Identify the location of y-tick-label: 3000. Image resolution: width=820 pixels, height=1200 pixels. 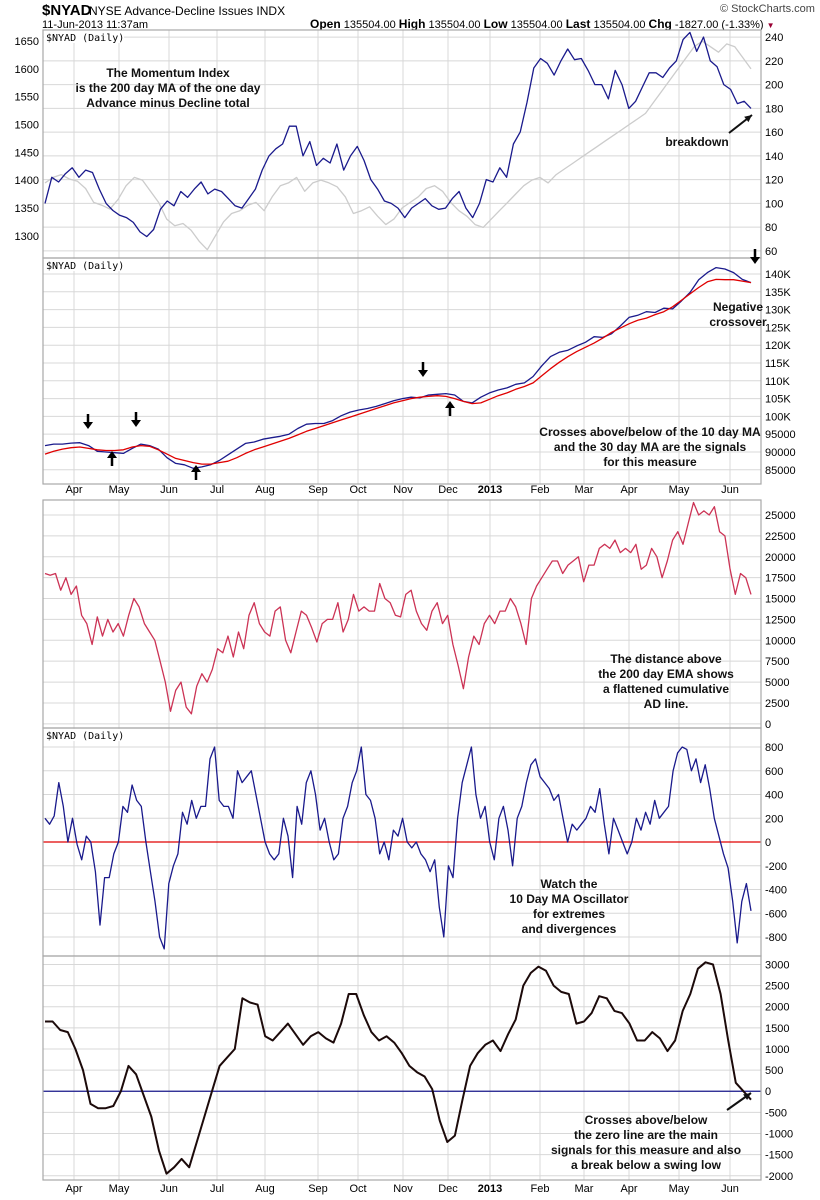
(777, 965).